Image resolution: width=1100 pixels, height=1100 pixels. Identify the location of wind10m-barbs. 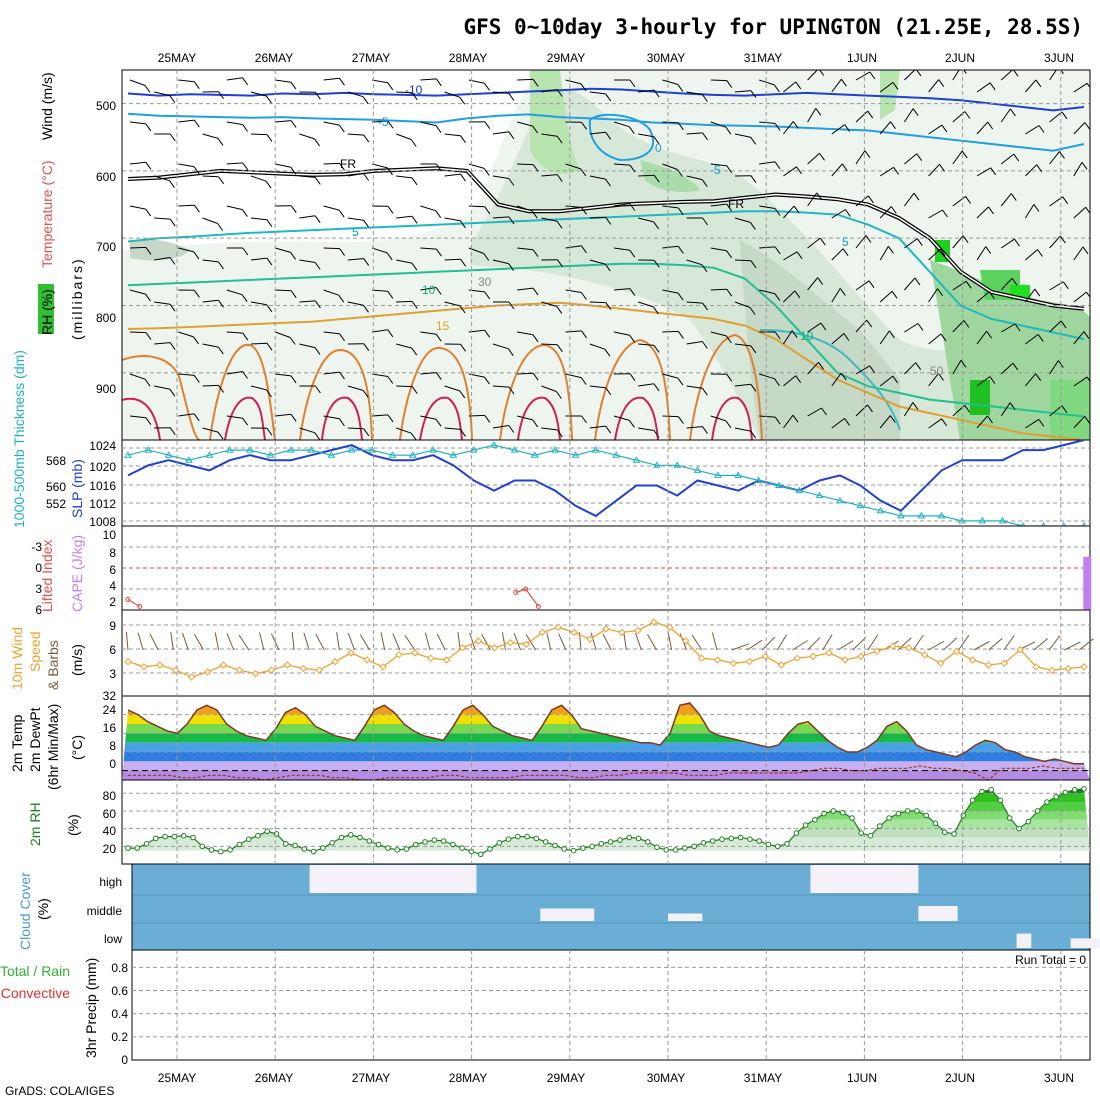
(609, 641).